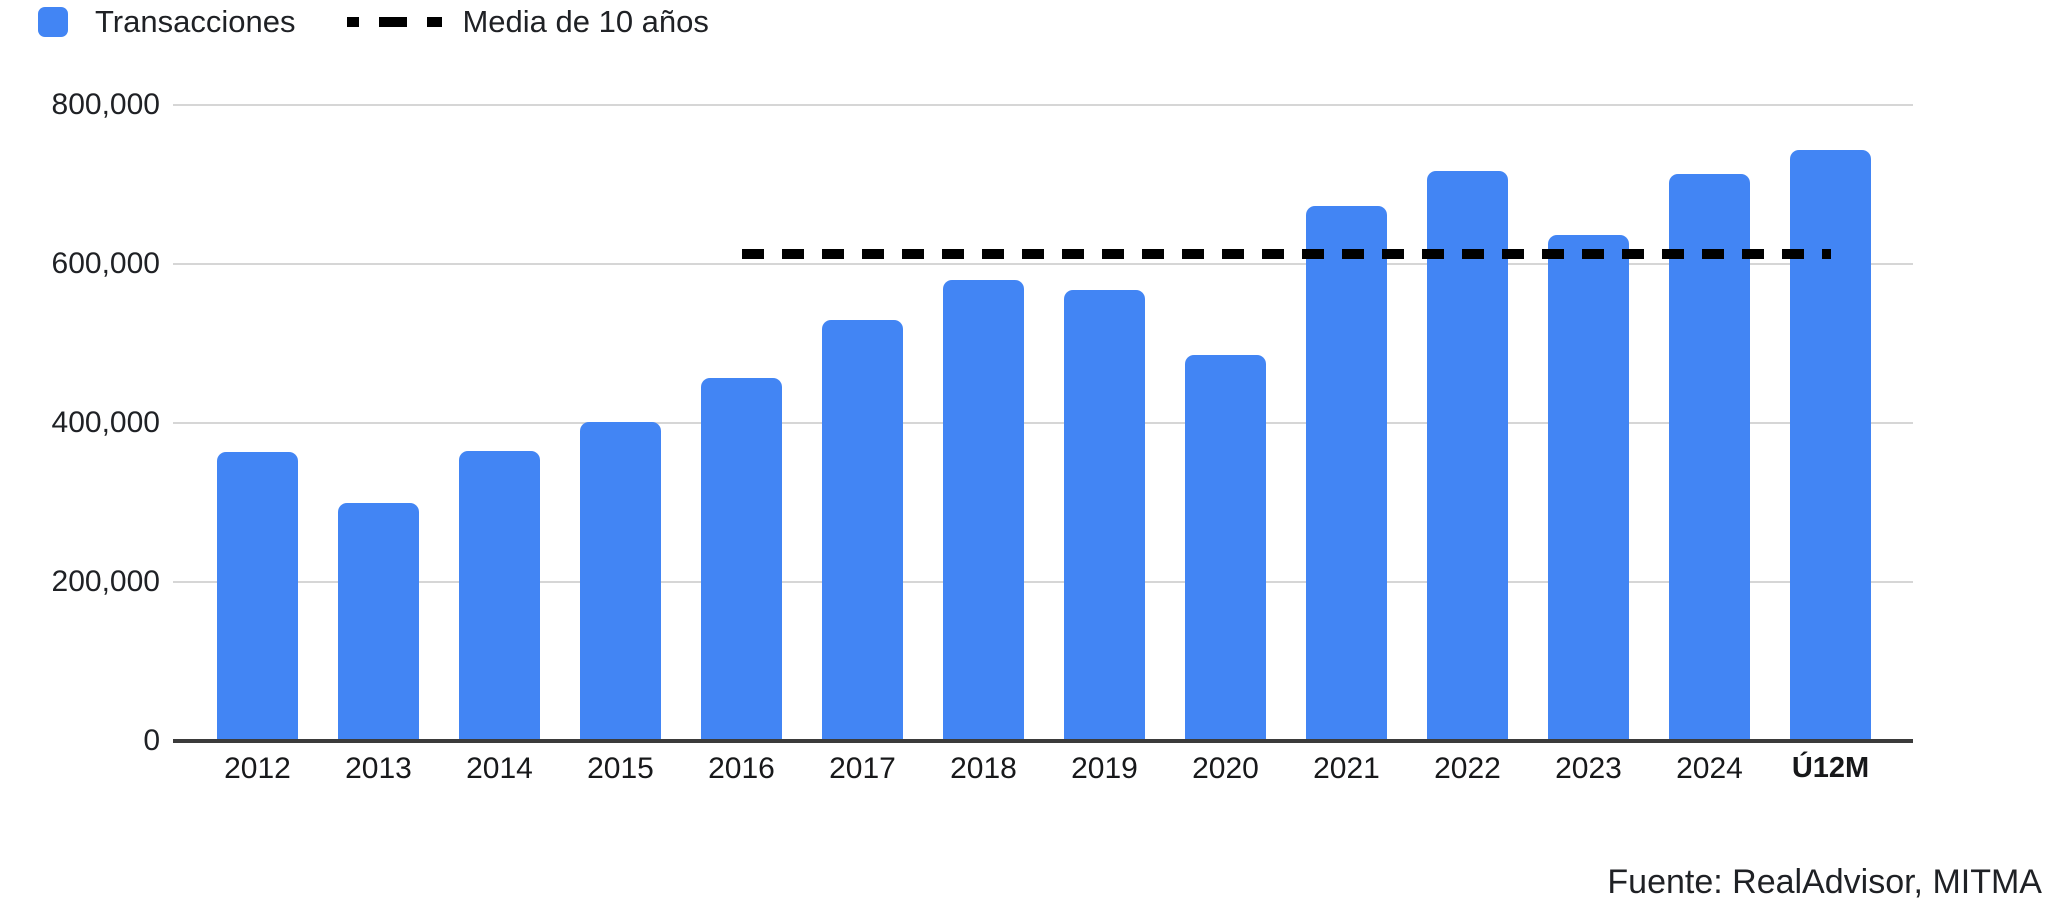  I want to click on bar-2017, so click(862, 530).